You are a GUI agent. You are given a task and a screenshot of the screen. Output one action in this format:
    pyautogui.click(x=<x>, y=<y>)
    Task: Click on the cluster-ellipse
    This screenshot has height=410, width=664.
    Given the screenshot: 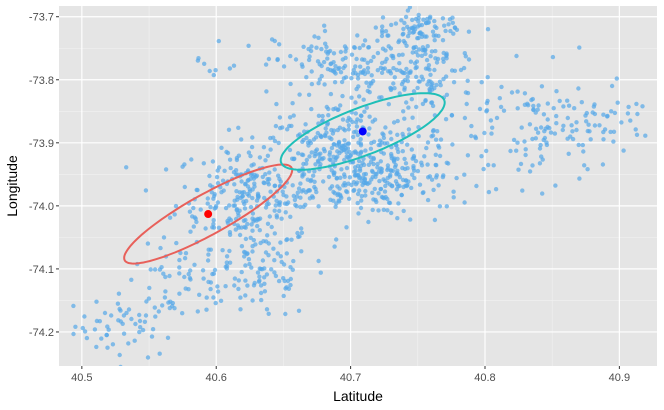 What is the action you would take?
    pyautogui.click(x=362, y=131)
    